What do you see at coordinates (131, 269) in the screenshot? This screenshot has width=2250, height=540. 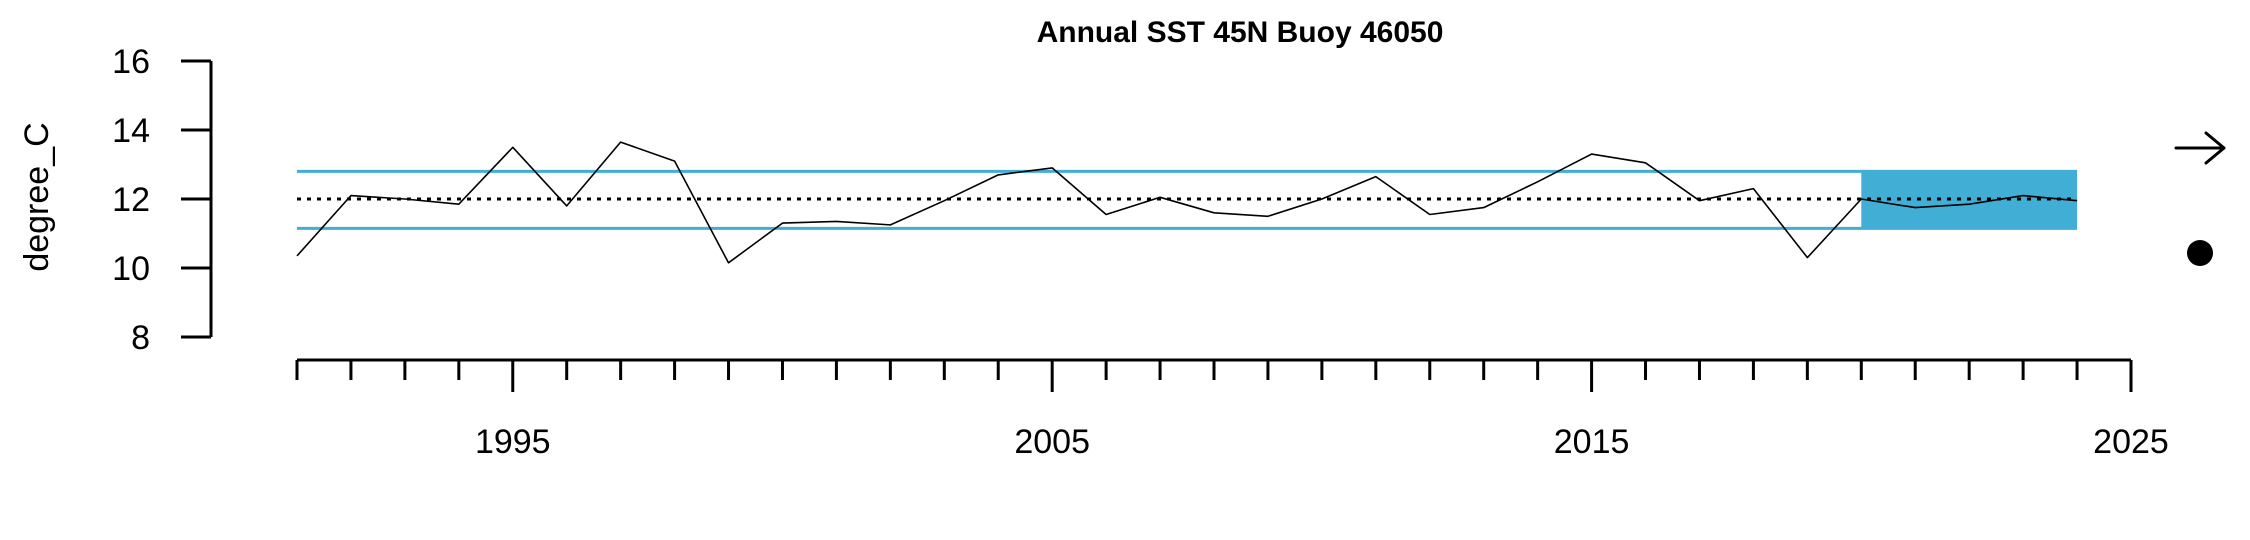 I see `y-tick-label: 10` at bounding box center [131, 269].